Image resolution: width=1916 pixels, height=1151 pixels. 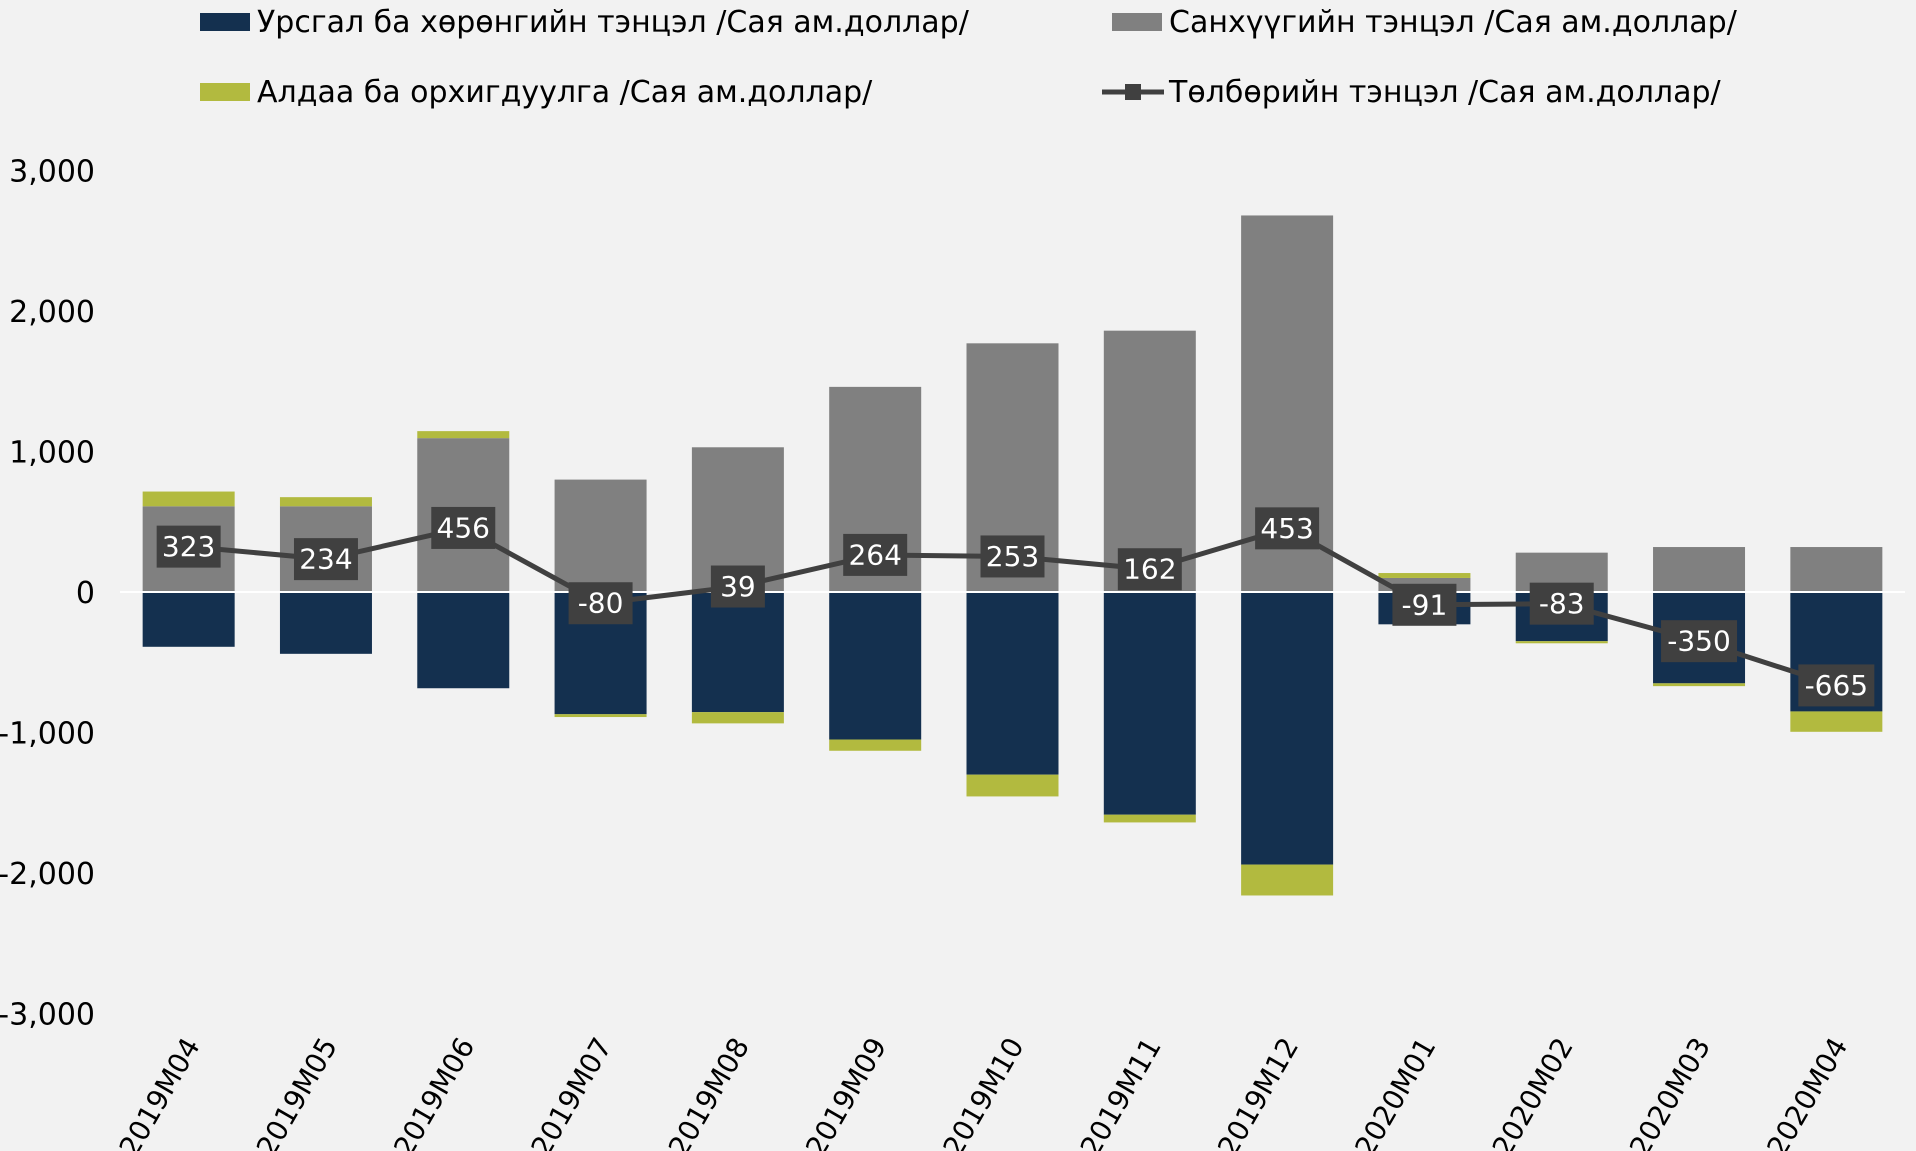 What do you see at coordinates (1836, 569) in the screenshot?
I see `bar-segment-s1-2020M04` at bounding box center [1836, 569].